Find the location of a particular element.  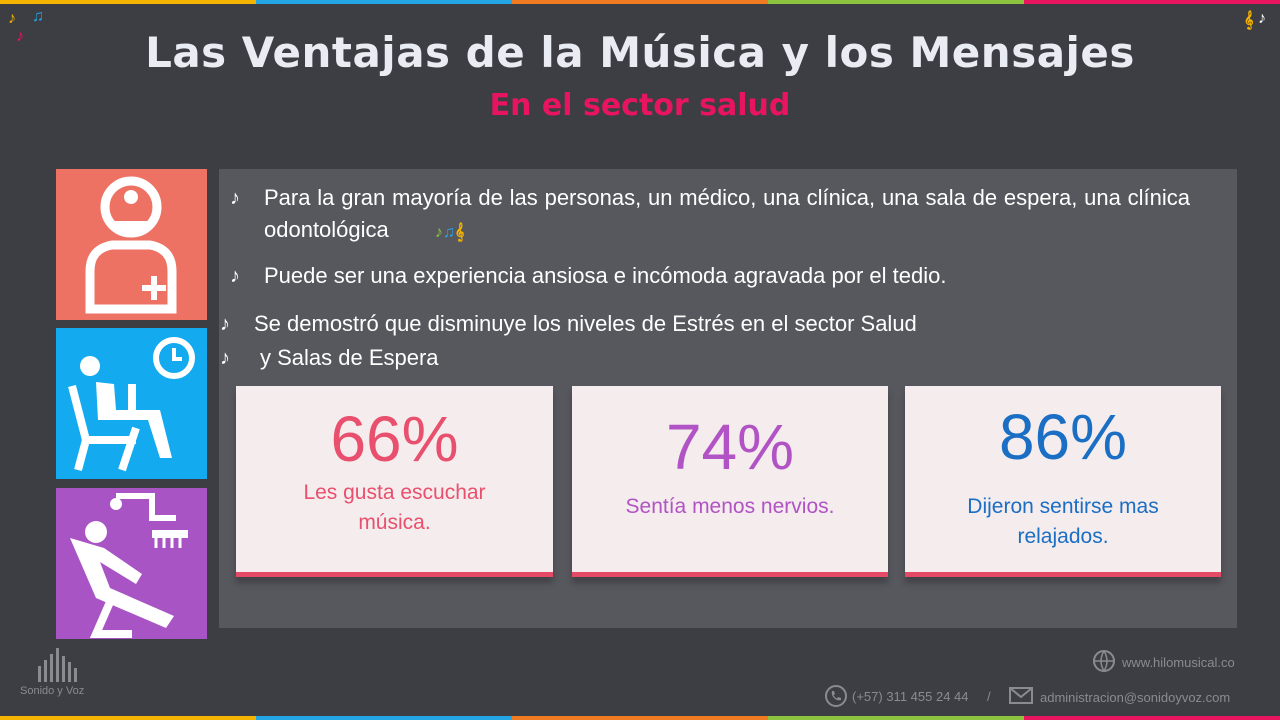

stat-card: 74% Sentía menos nervios. is located at coordinates (730, 481).